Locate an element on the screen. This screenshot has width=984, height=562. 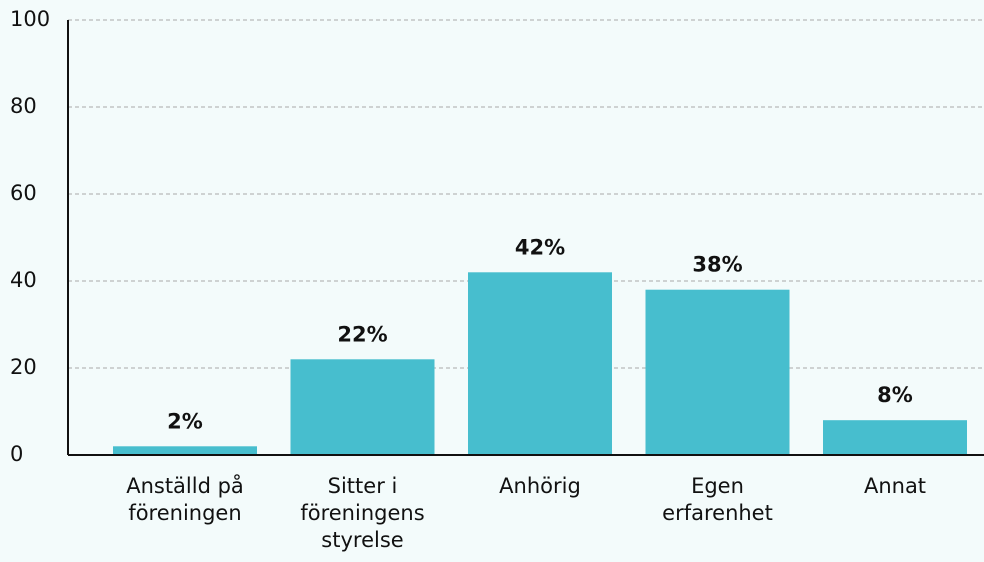
y-tick-label: 0 is located at coordinates (16, 454).